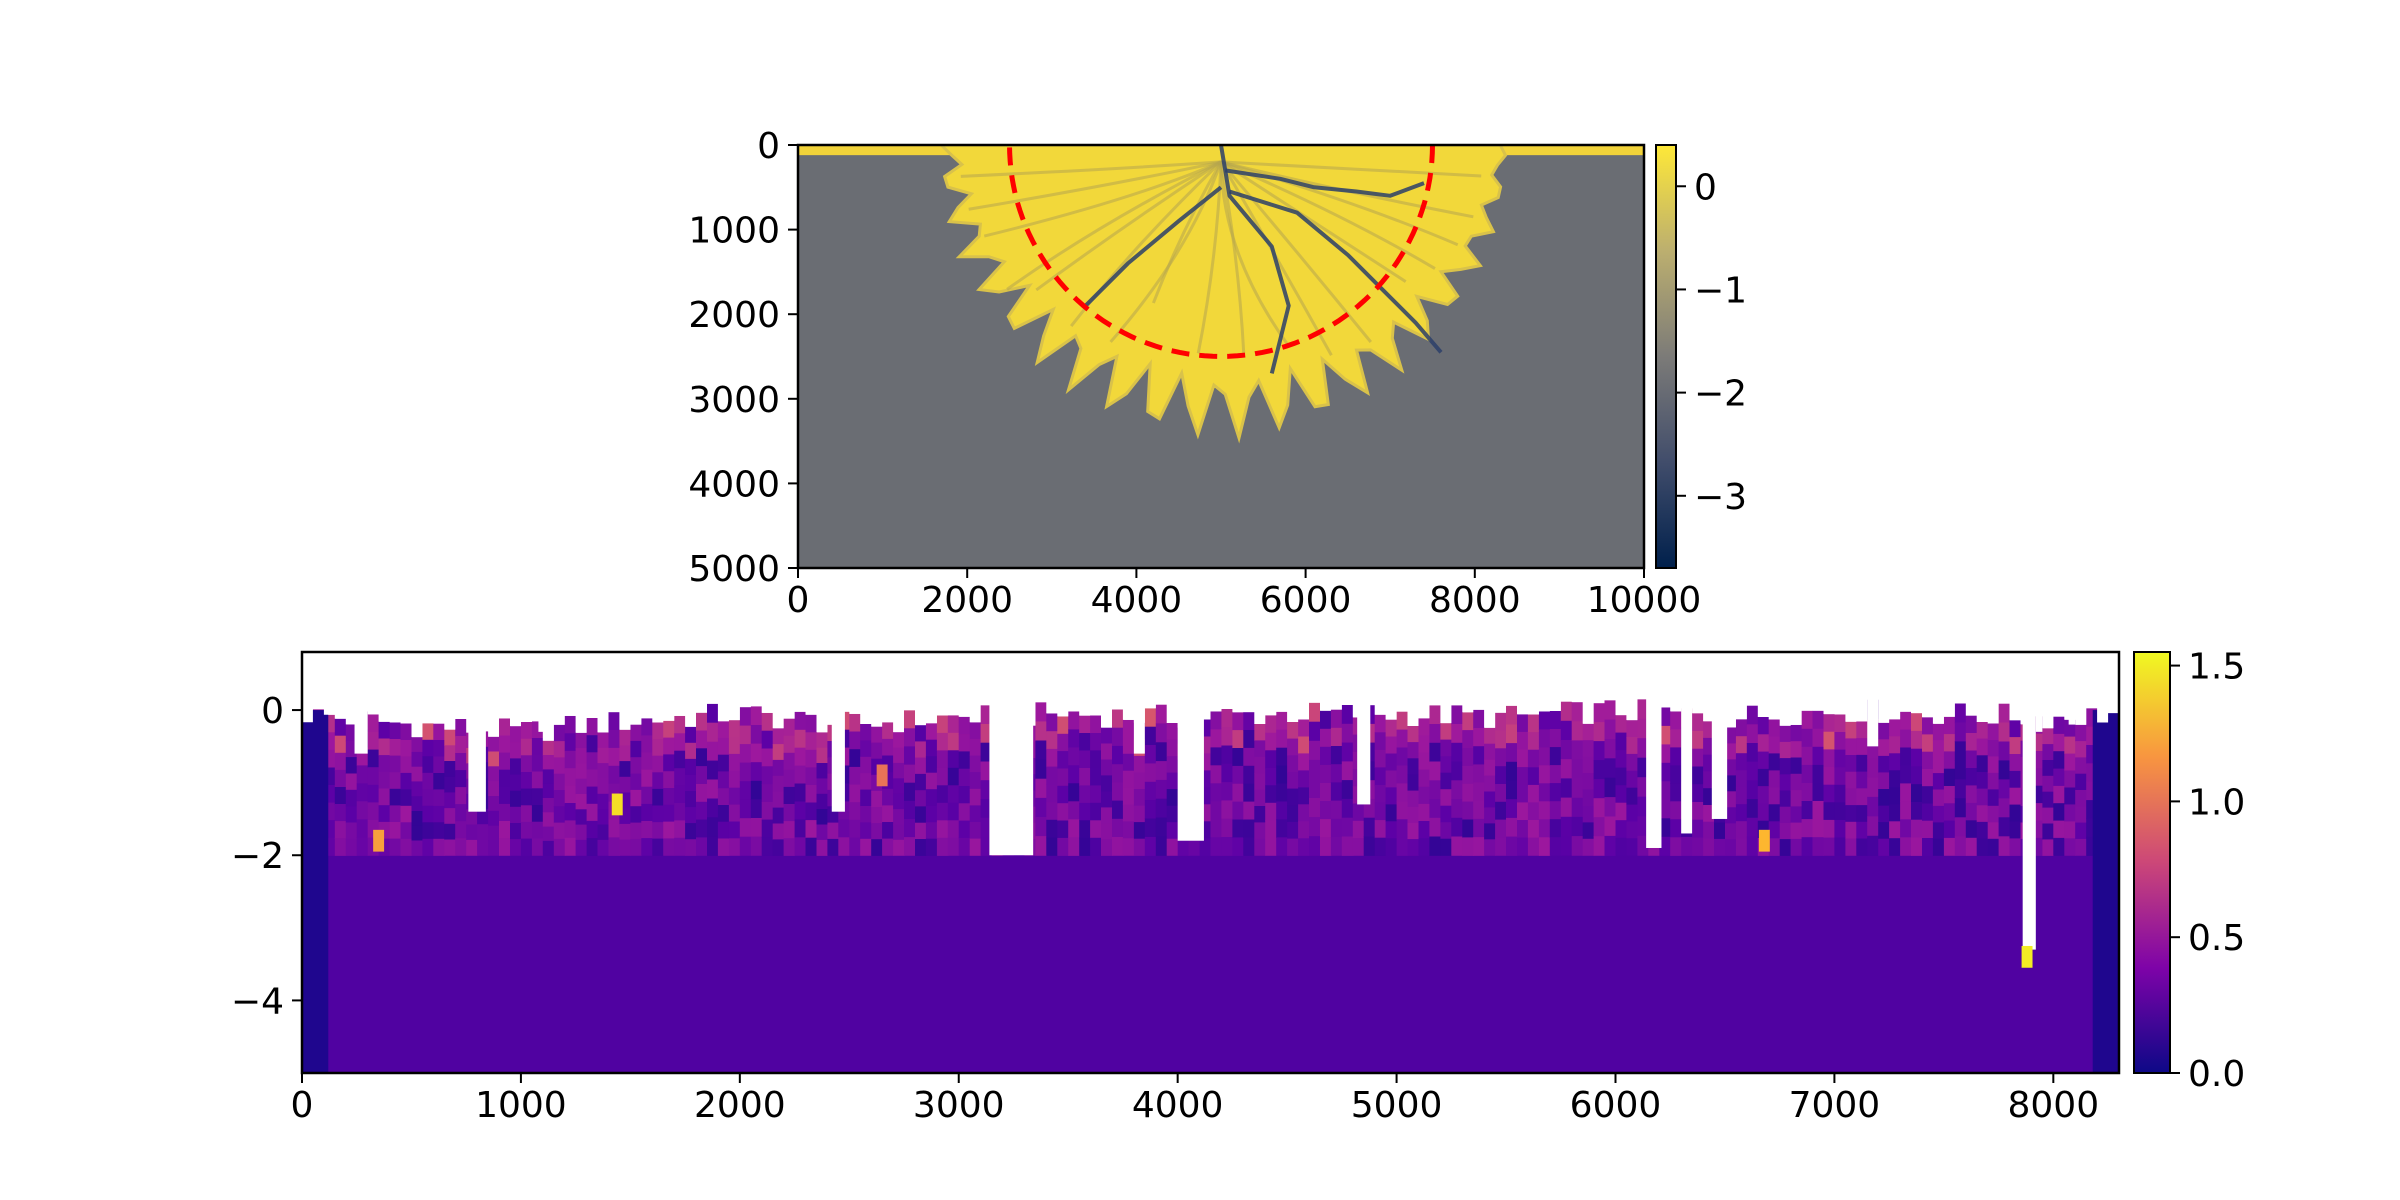 The height and width of the screenshot is (1200, 2400). What do you see at coordinates (1720, 290) in the screenshot?
I see `colorbar-tick-label: −1` at bounding box center [1720, 290].